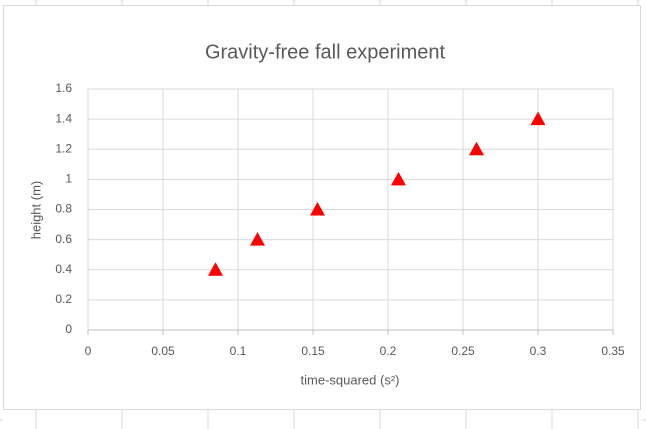  What do you see at coordinates (63, 269) in the screenshot?
I see `y-tick-label: 0.4` at bounding box center [63, 269].